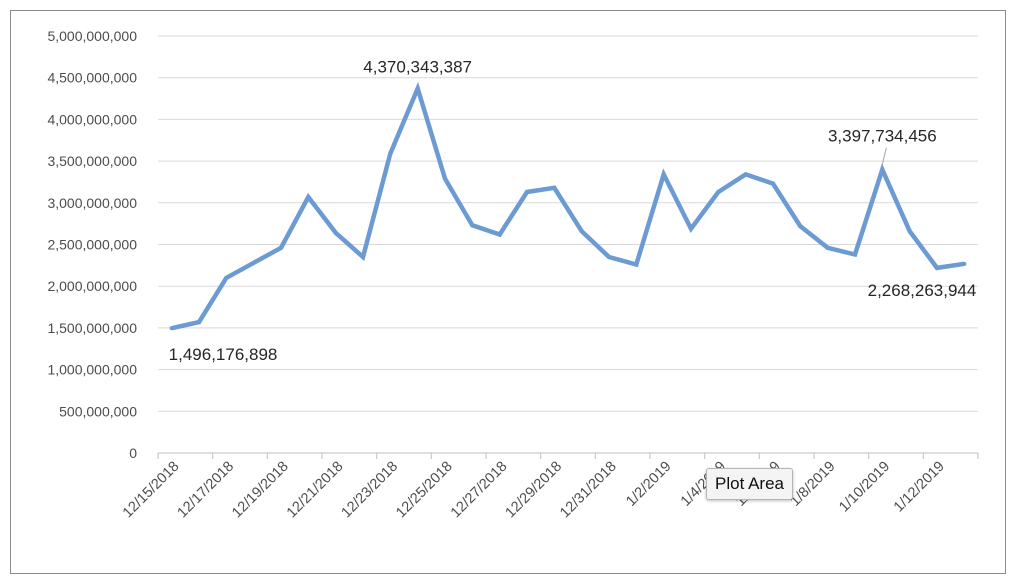 The height and width of the screenshot is (586, 1024). What do you see at coordinates (92, 36) in the screenshot?
I see `y-tick-label: 5,000,000,000` at bounding box center [92, 36].